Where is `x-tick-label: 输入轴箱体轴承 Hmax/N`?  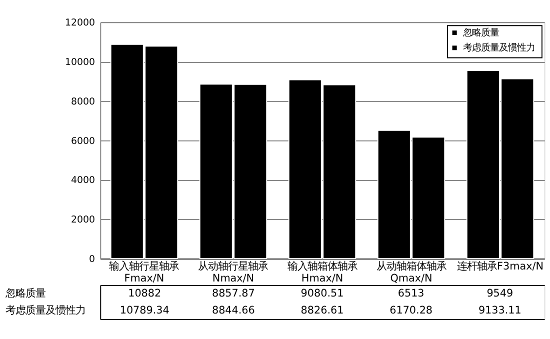
x-tick-label: 输入轴箱体轴承 Hmax/N is located at coordinates (322, 272).